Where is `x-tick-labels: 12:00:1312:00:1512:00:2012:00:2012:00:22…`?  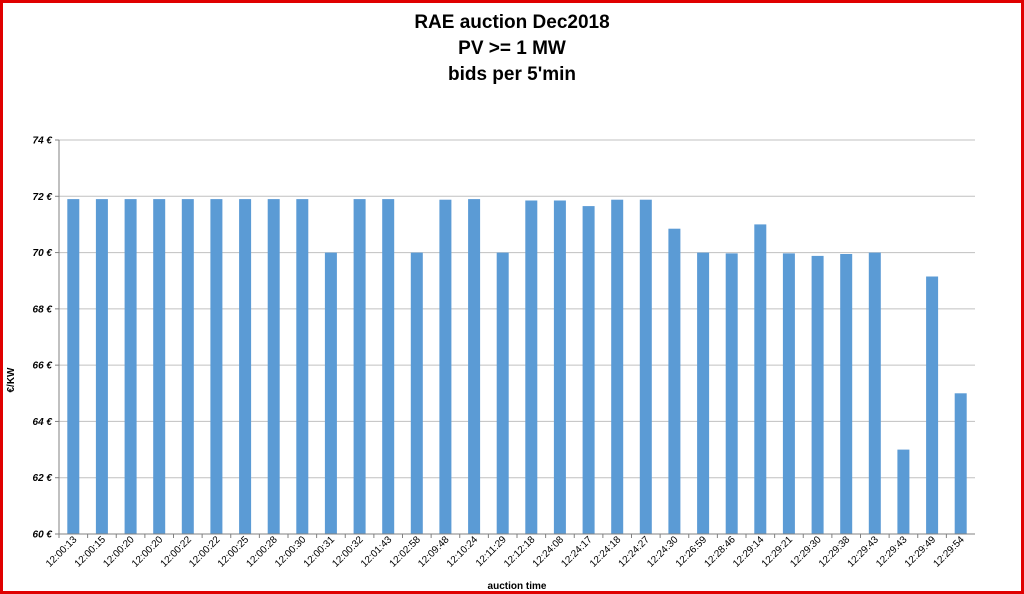 x-tick-labels: 12:00:1312:00:1512:00:2012:00:2012:00:22… is located at coordinates (505, 552).